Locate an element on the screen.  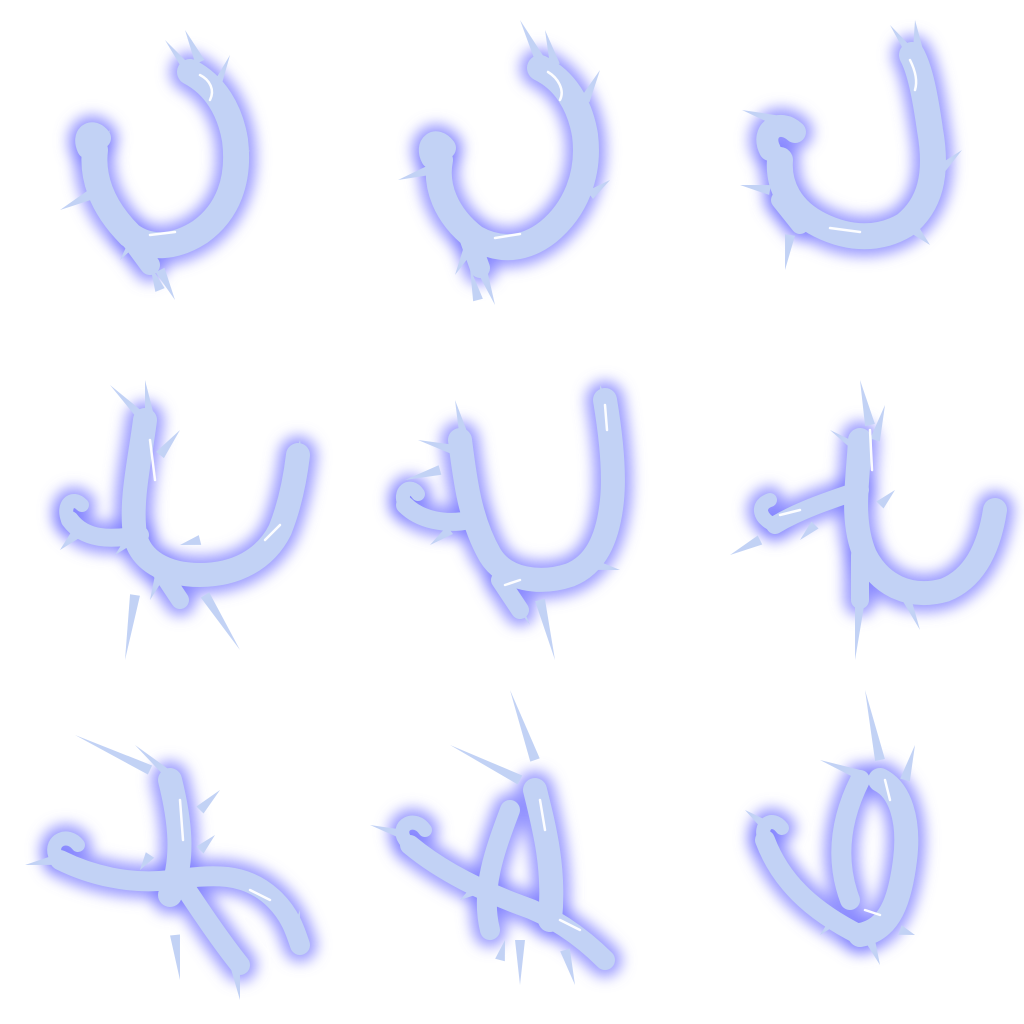
ice-sprite-3-graphic is located at coordinates (851, 145).